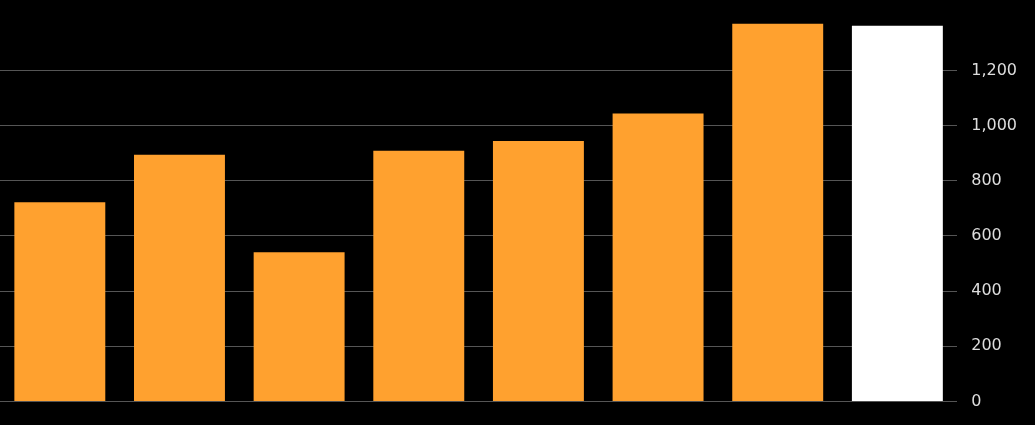  I want to click on y-tick-label: 1,000, so click(994, 124).